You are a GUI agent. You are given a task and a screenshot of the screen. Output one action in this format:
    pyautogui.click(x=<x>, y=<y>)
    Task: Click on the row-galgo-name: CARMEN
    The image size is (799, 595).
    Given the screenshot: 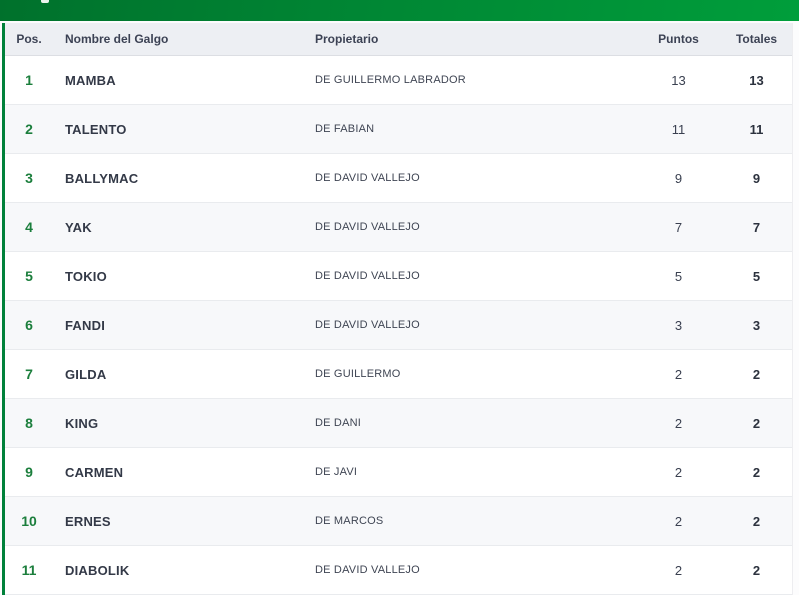 What is the action you would take?
    pyautogui.click(x=94, y=472)
    